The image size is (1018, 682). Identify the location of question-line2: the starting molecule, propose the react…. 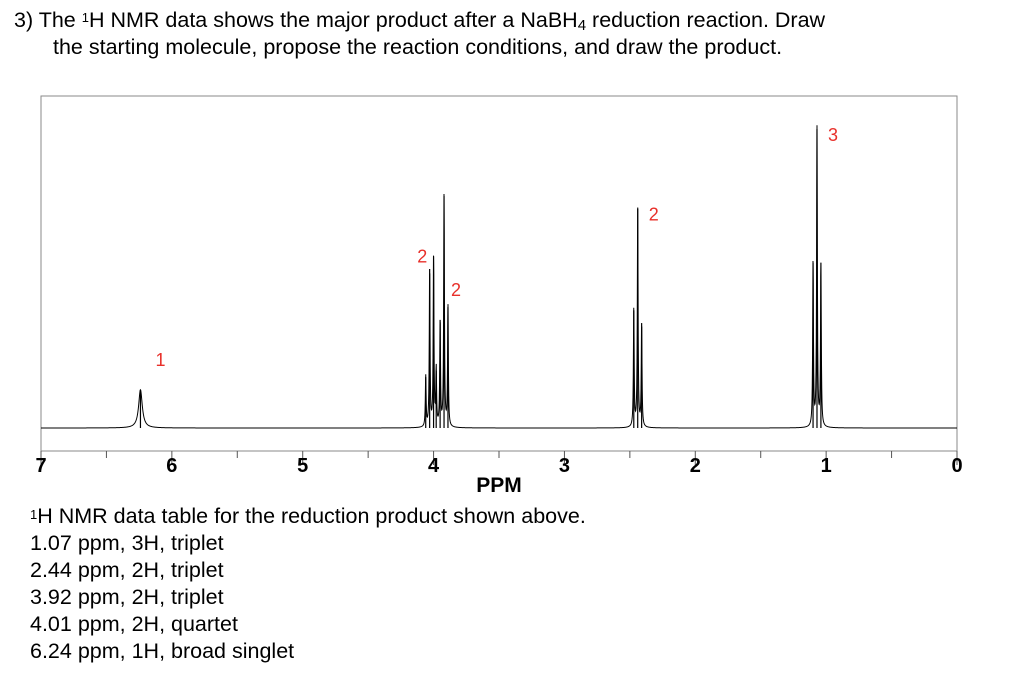
(418, 47).